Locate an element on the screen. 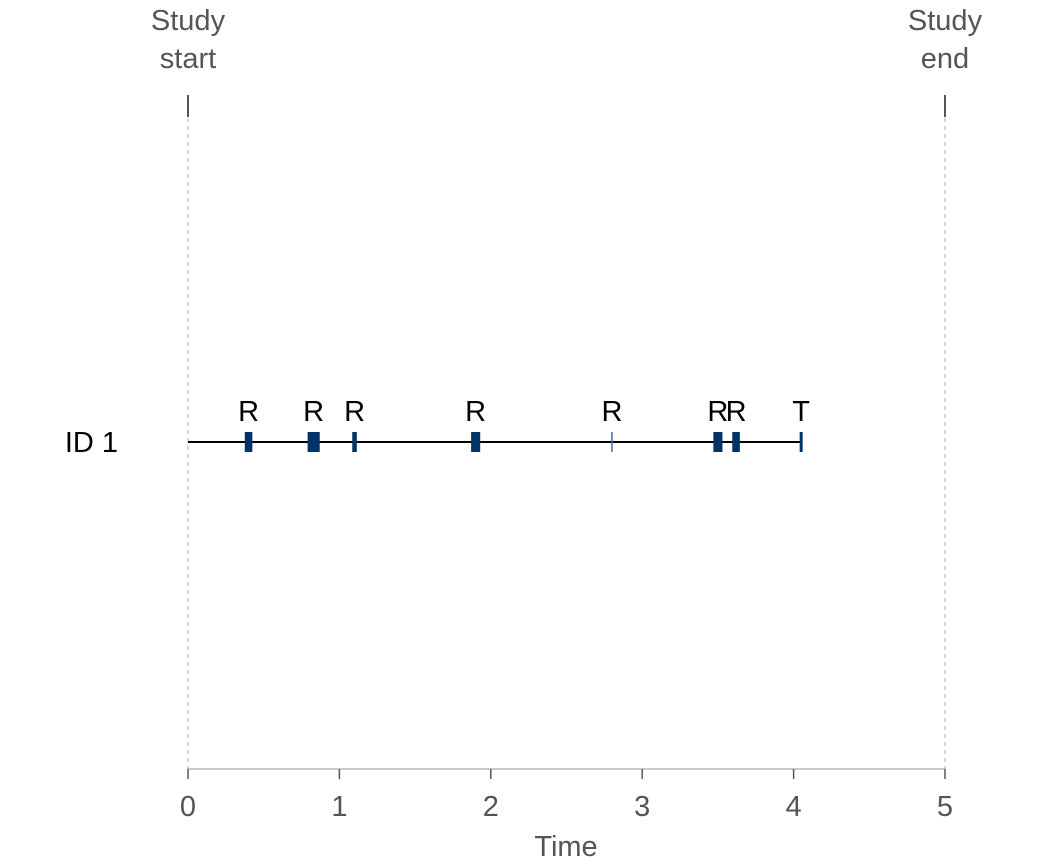 The width and height of the screenshot is (1056, 865). x-axis: 0 1 2 3 4 5 is located at coordinates (566, 795).